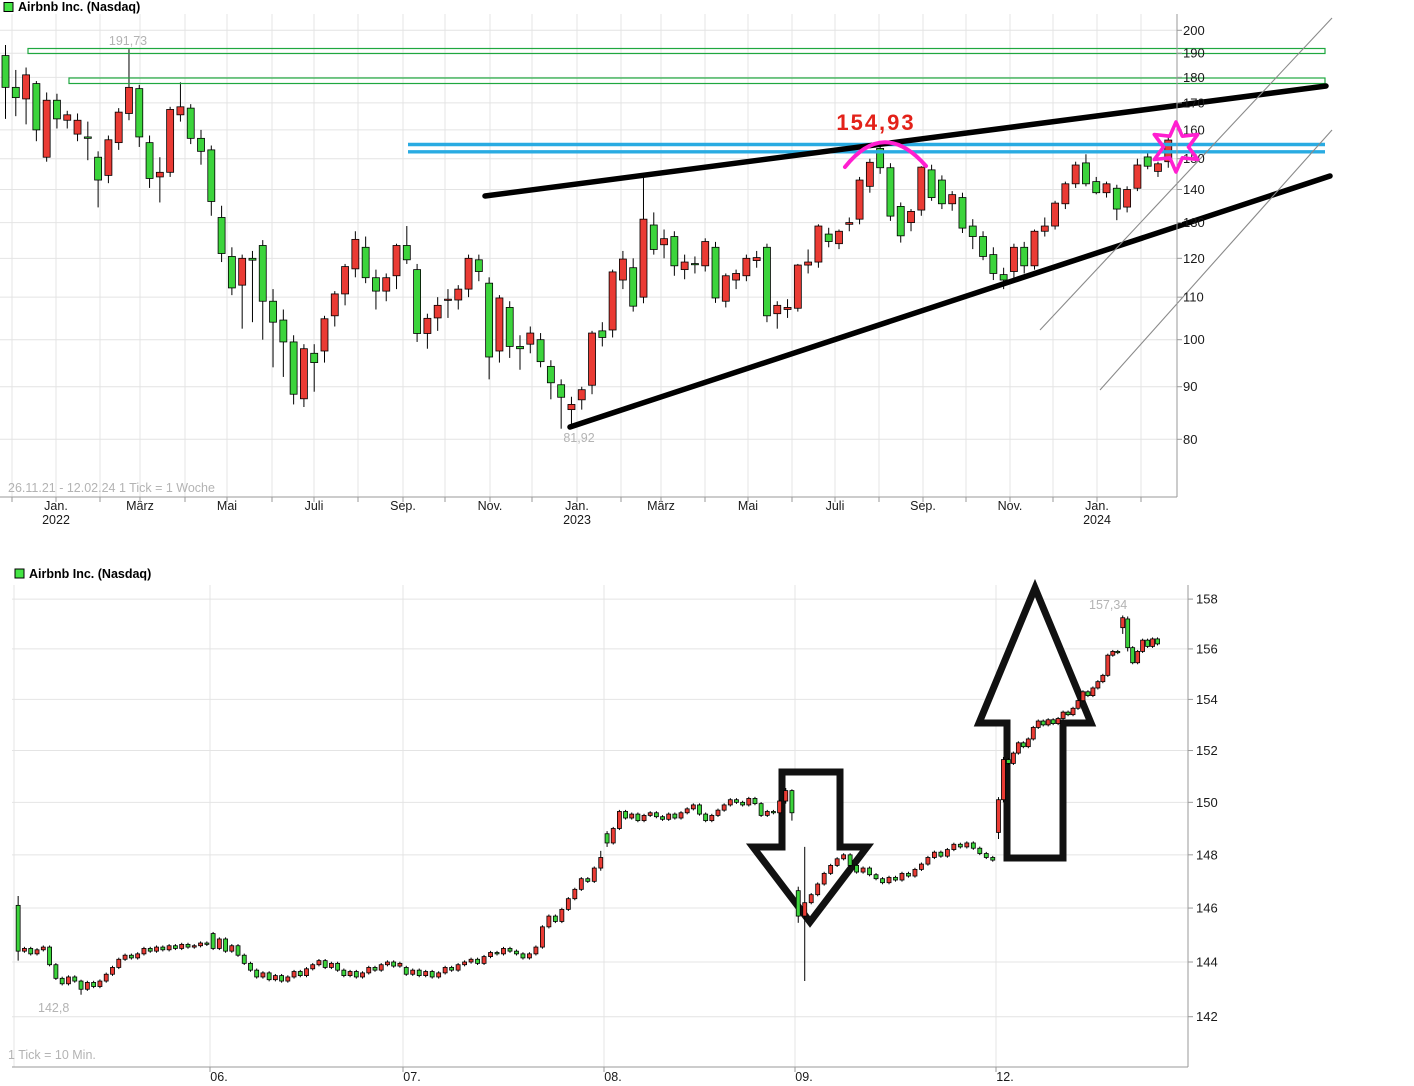  I want to click on big-up-arrow, so click(1035, 720).